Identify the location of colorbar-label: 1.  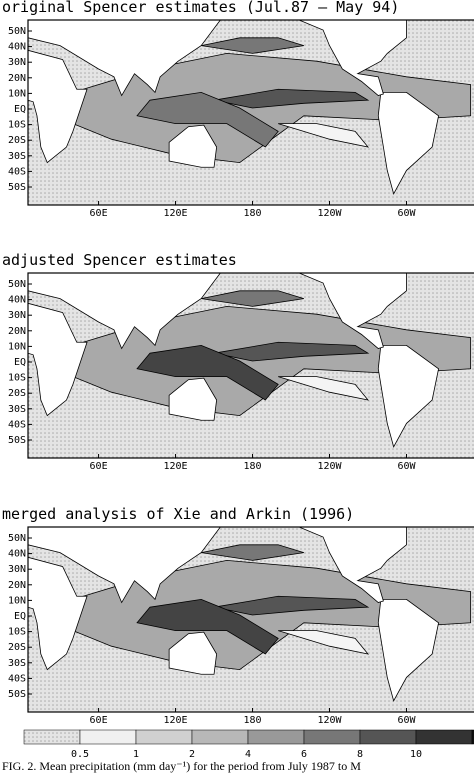
(136, 754).